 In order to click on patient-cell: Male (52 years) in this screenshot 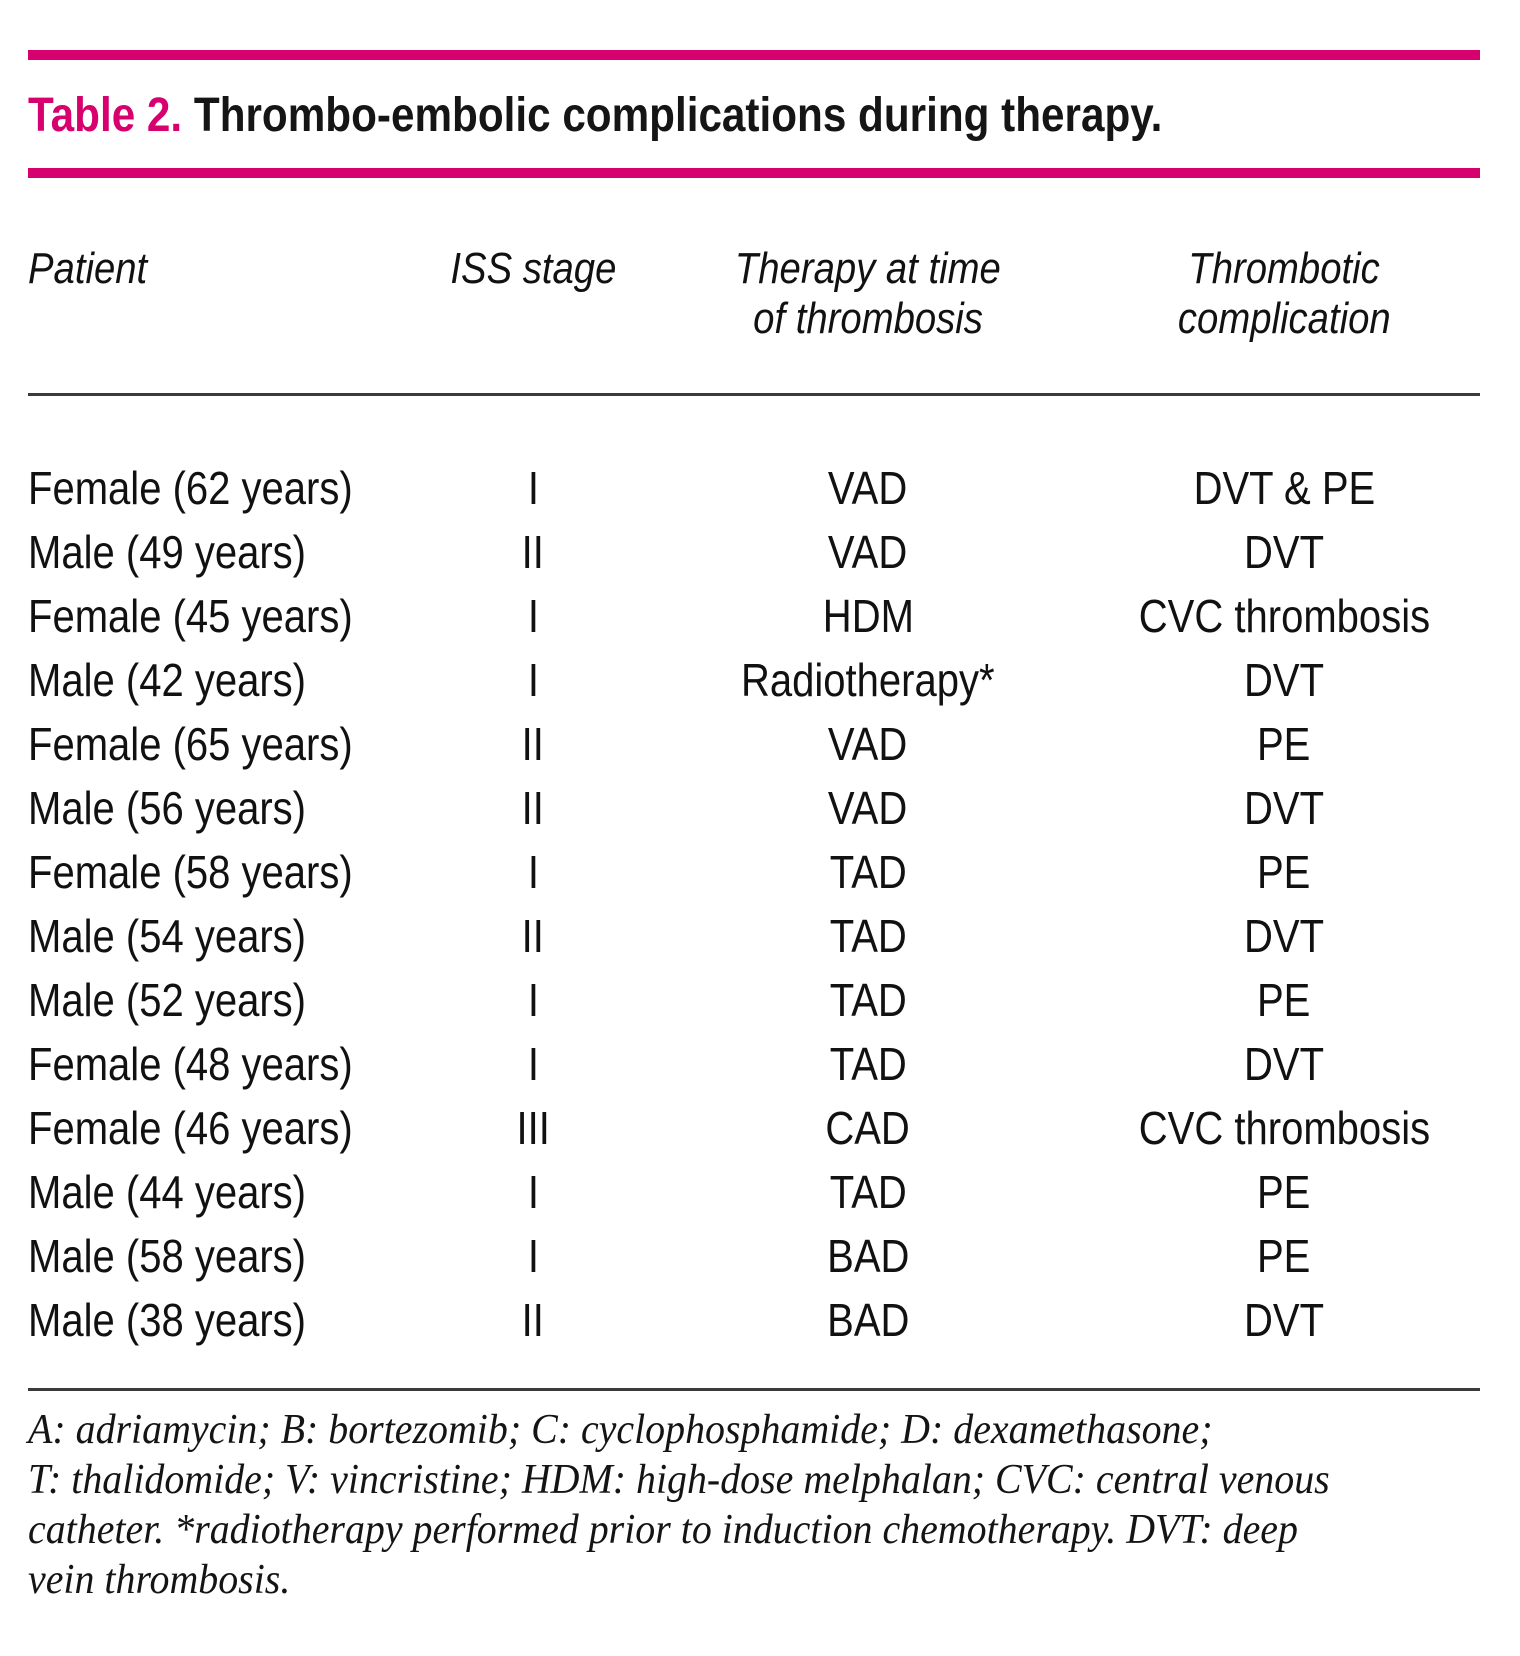, I will do `click(167, 1000)`.